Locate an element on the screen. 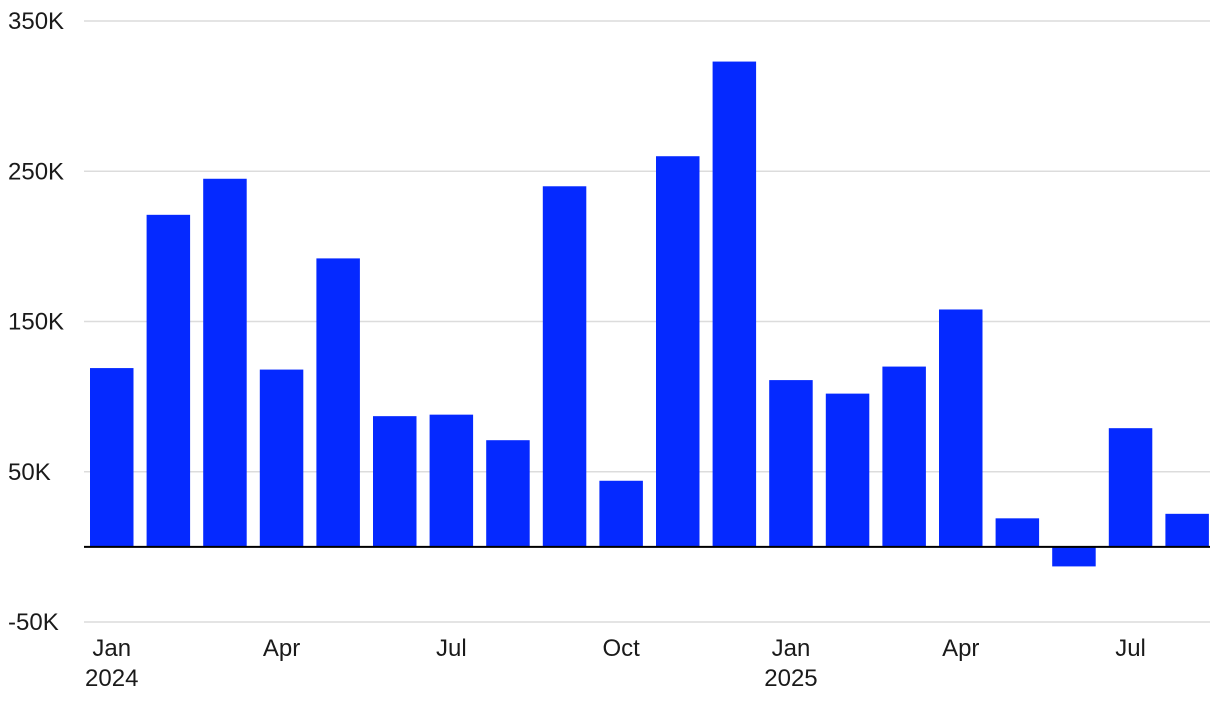 Image resolution: width=1220 pixels, height=712 pixels. x-tick-label-3: Oct is located at coordinates (621, 648).